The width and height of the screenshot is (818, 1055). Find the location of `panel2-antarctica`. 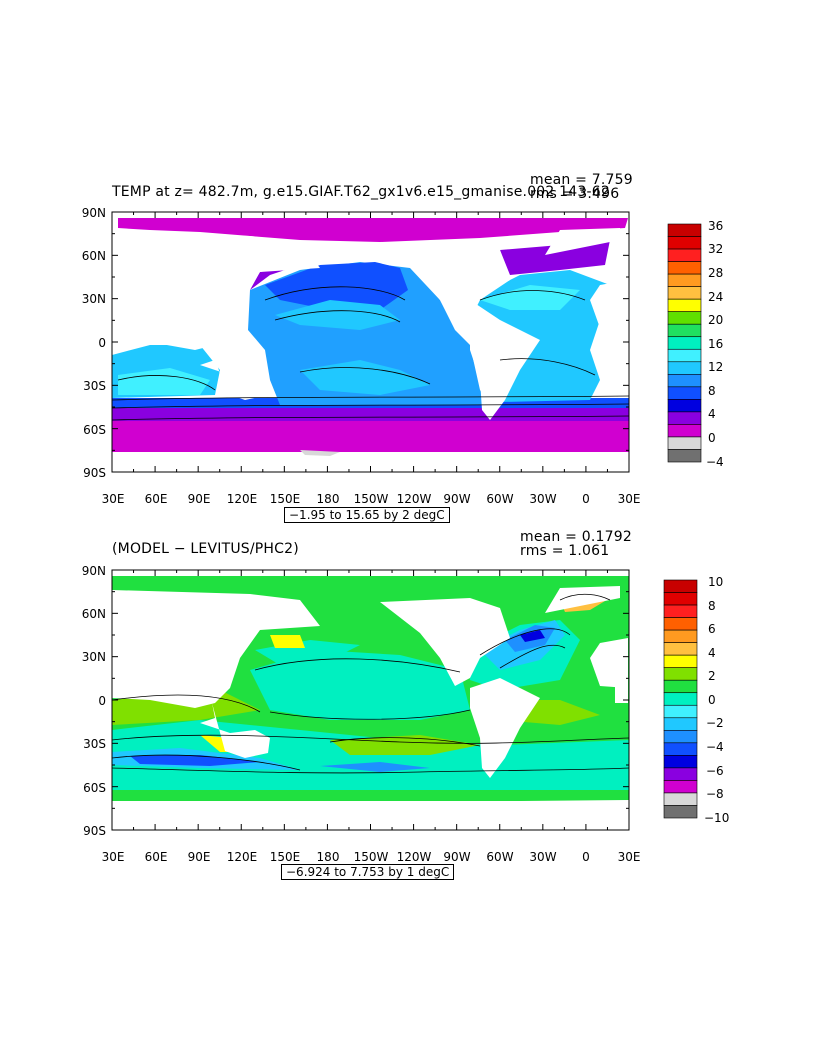

panel2-antarctica is located at coordinates (370, 815).